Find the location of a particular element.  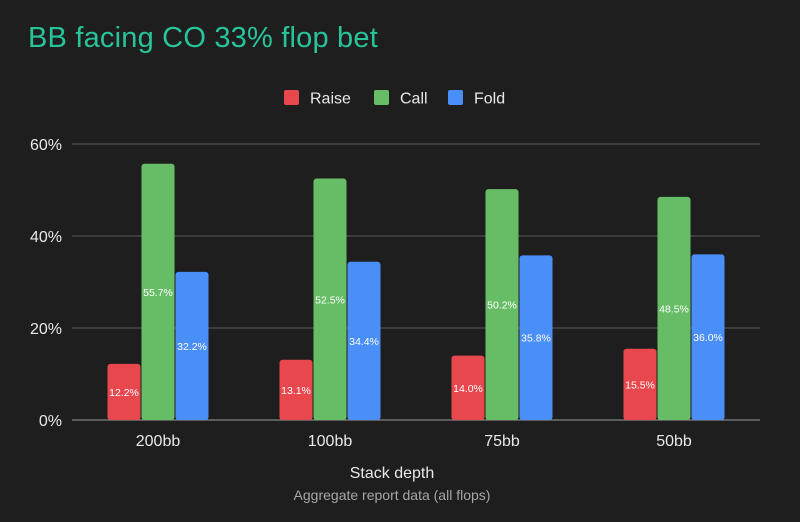

y-tick-label: 20% is located at coordinates (46, 329).